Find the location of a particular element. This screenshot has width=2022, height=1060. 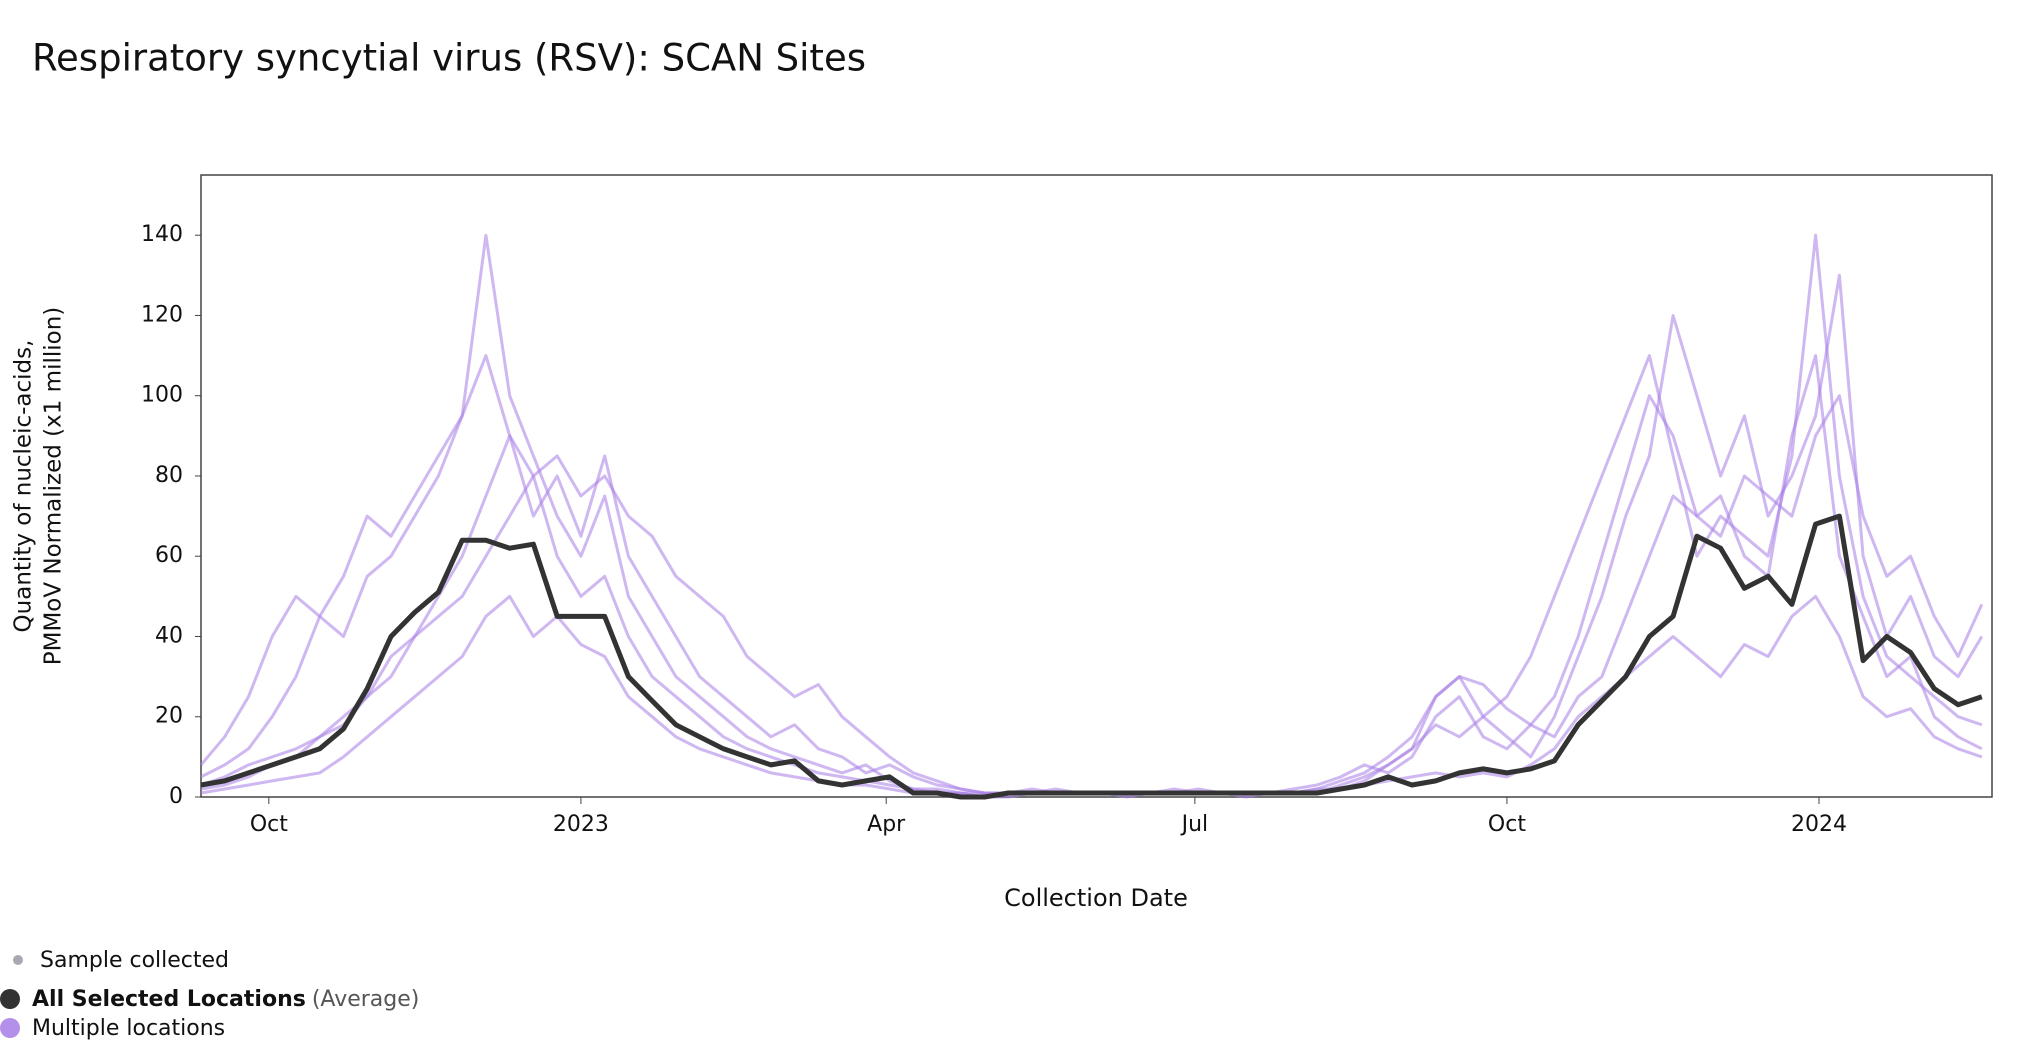

legend-label: Sample collected is located at coordinates (134, 960).